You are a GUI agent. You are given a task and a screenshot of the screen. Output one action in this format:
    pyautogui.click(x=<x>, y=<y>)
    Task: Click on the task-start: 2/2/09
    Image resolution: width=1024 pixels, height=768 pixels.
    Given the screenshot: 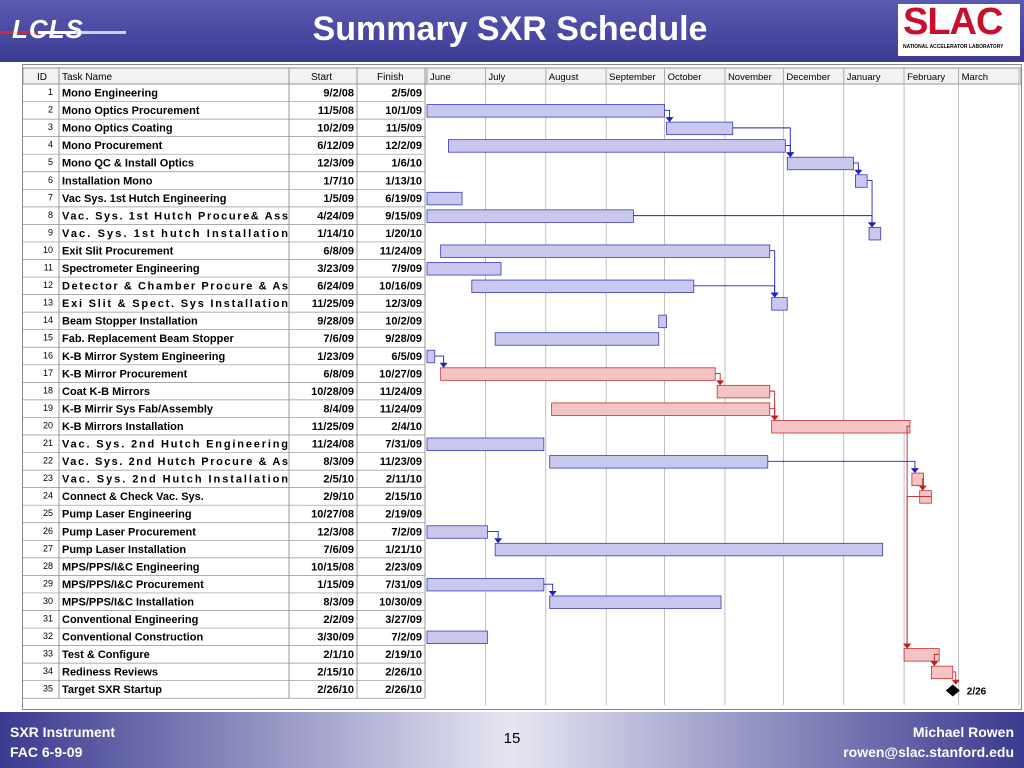 What is the action you would take?
    pyautogui.click(x=338, y=620)
    